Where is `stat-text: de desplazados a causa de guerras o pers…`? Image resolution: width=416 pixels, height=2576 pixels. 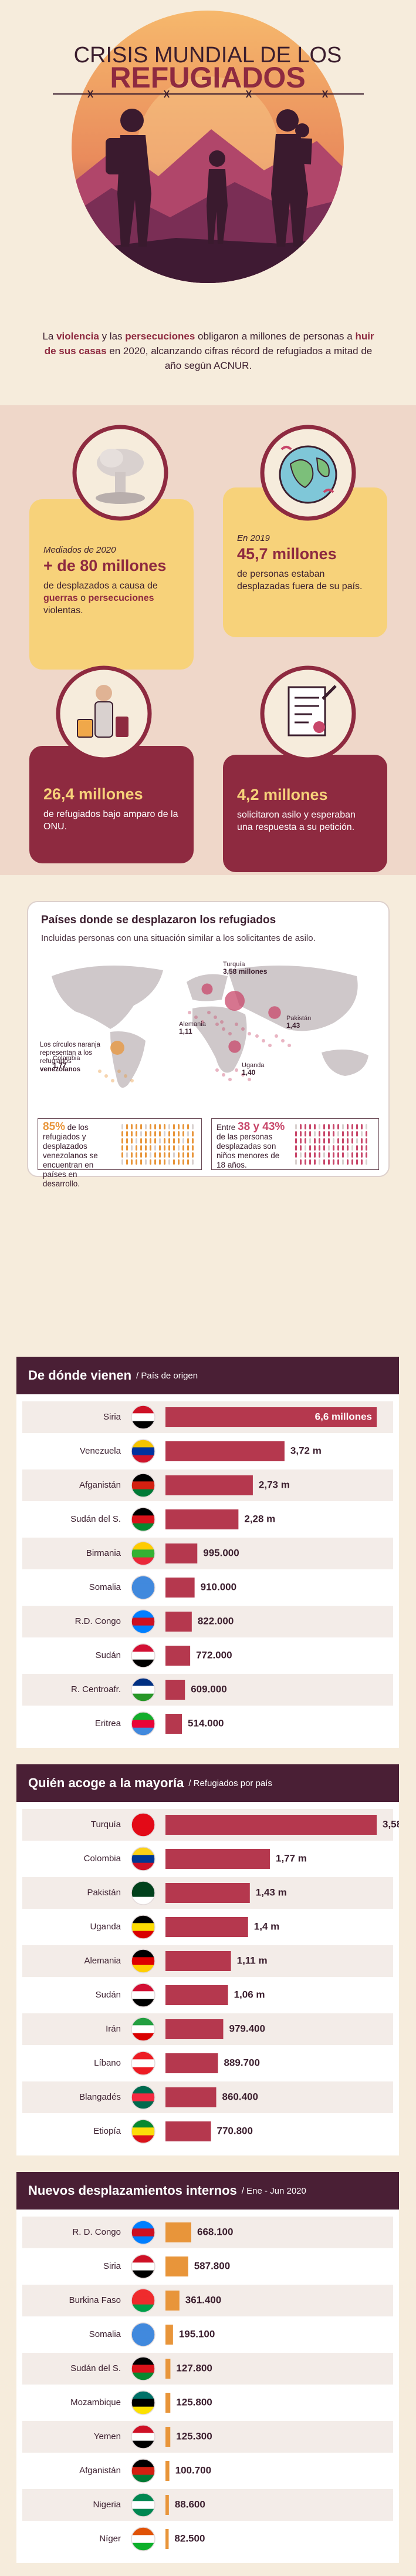 stat-text: de desplazados a causa de guerras o pers… is located at coordinates (111, 598).